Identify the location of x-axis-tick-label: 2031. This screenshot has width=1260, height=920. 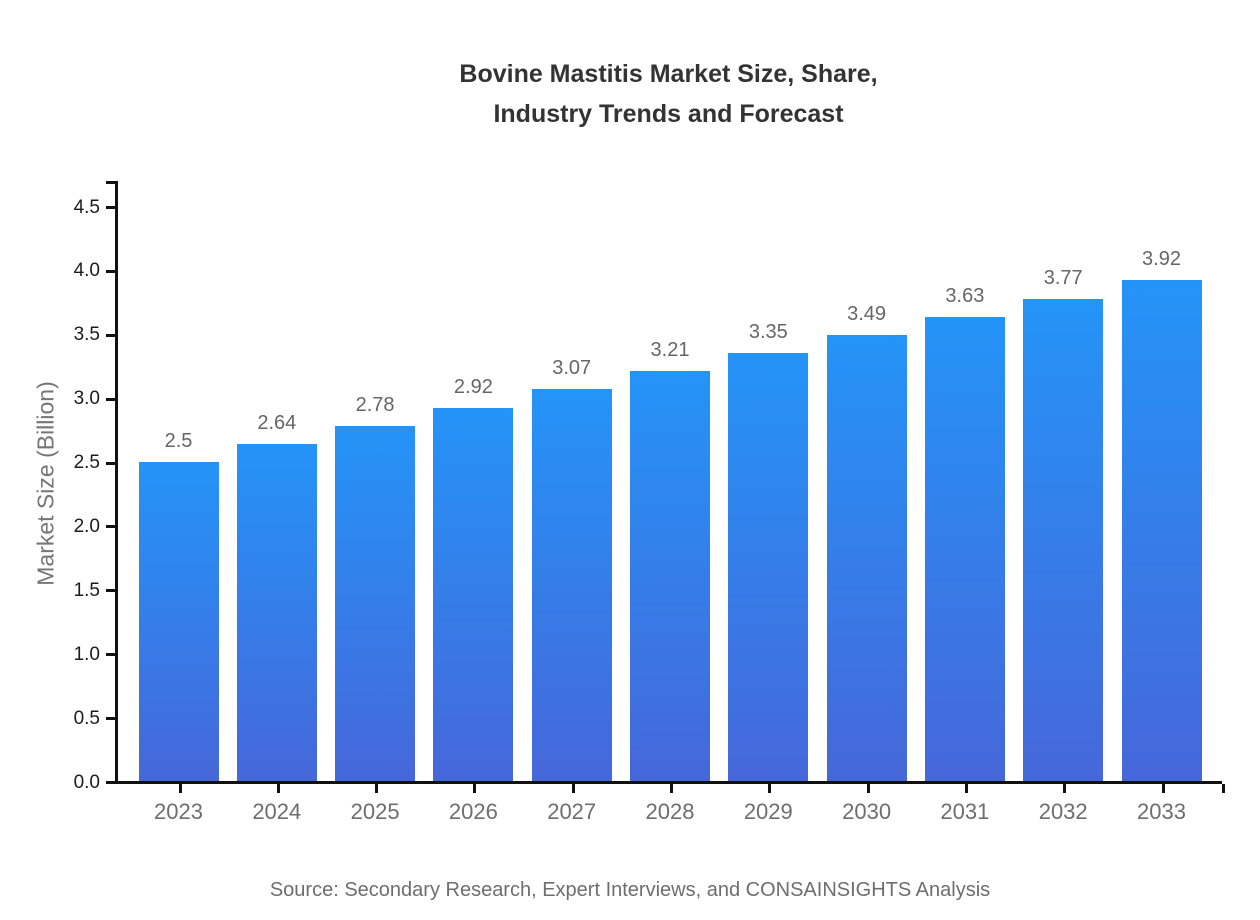
(965, 811).